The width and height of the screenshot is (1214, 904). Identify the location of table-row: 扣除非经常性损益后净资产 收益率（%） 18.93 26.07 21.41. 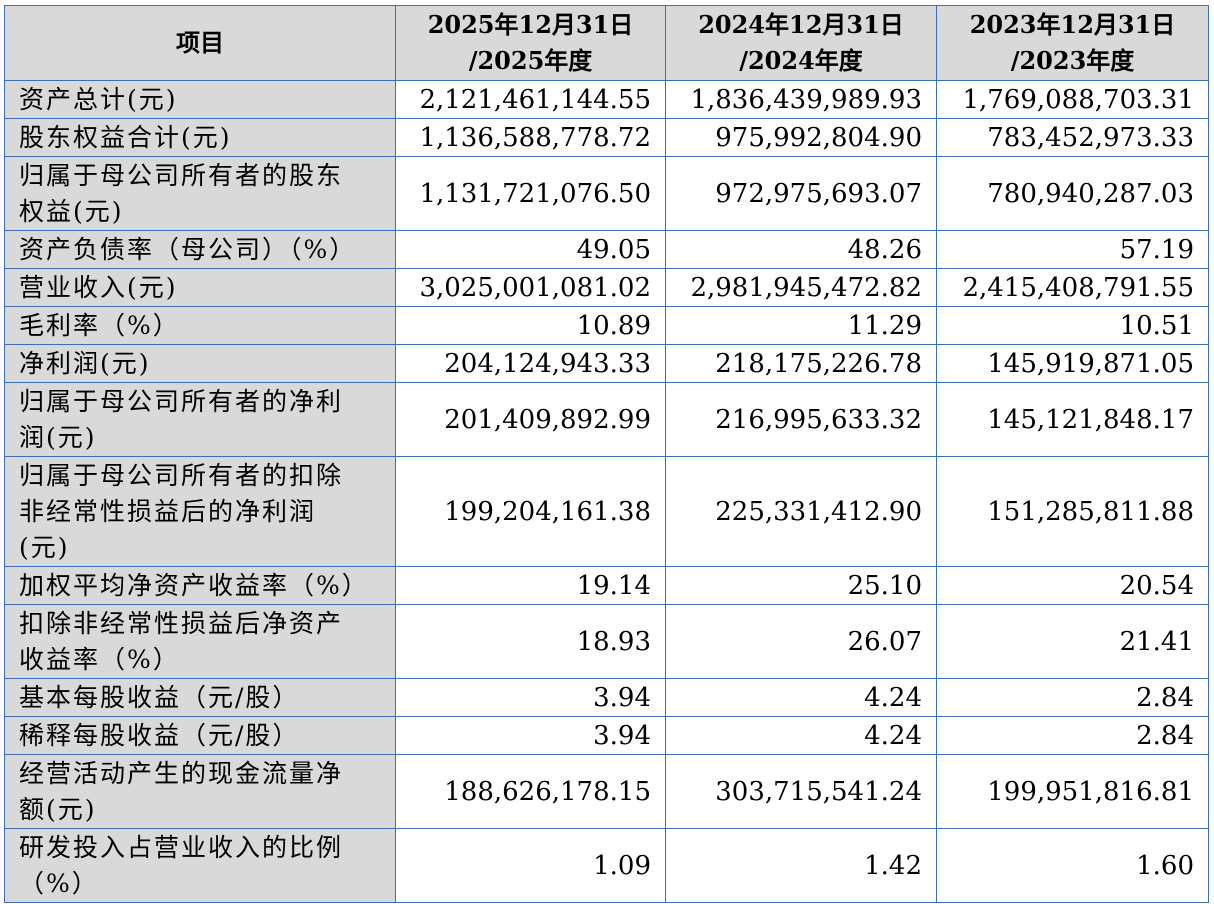
(606, 641).